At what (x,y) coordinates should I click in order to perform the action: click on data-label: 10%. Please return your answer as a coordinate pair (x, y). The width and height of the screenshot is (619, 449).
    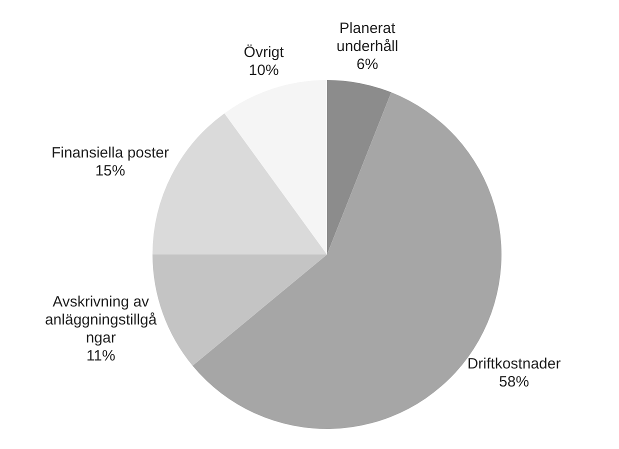
    Looking at the image, I should click on (263, 71).